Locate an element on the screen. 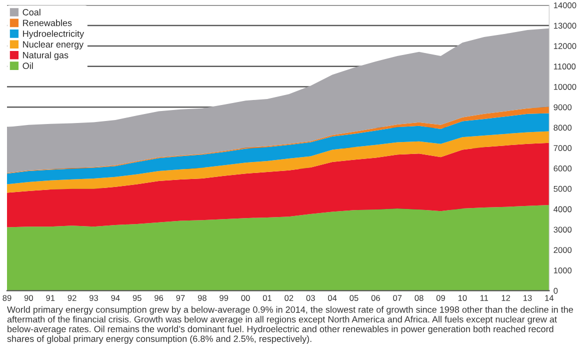 The image size is (583, 344). x-tick-label: 13 is located at coordinates (528, 298).